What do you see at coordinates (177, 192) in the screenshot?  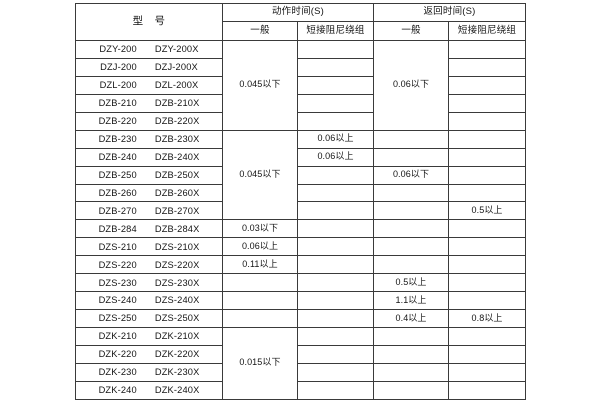 I see `model-code-variant: DZB-260X` at bounding box center [177, 192].